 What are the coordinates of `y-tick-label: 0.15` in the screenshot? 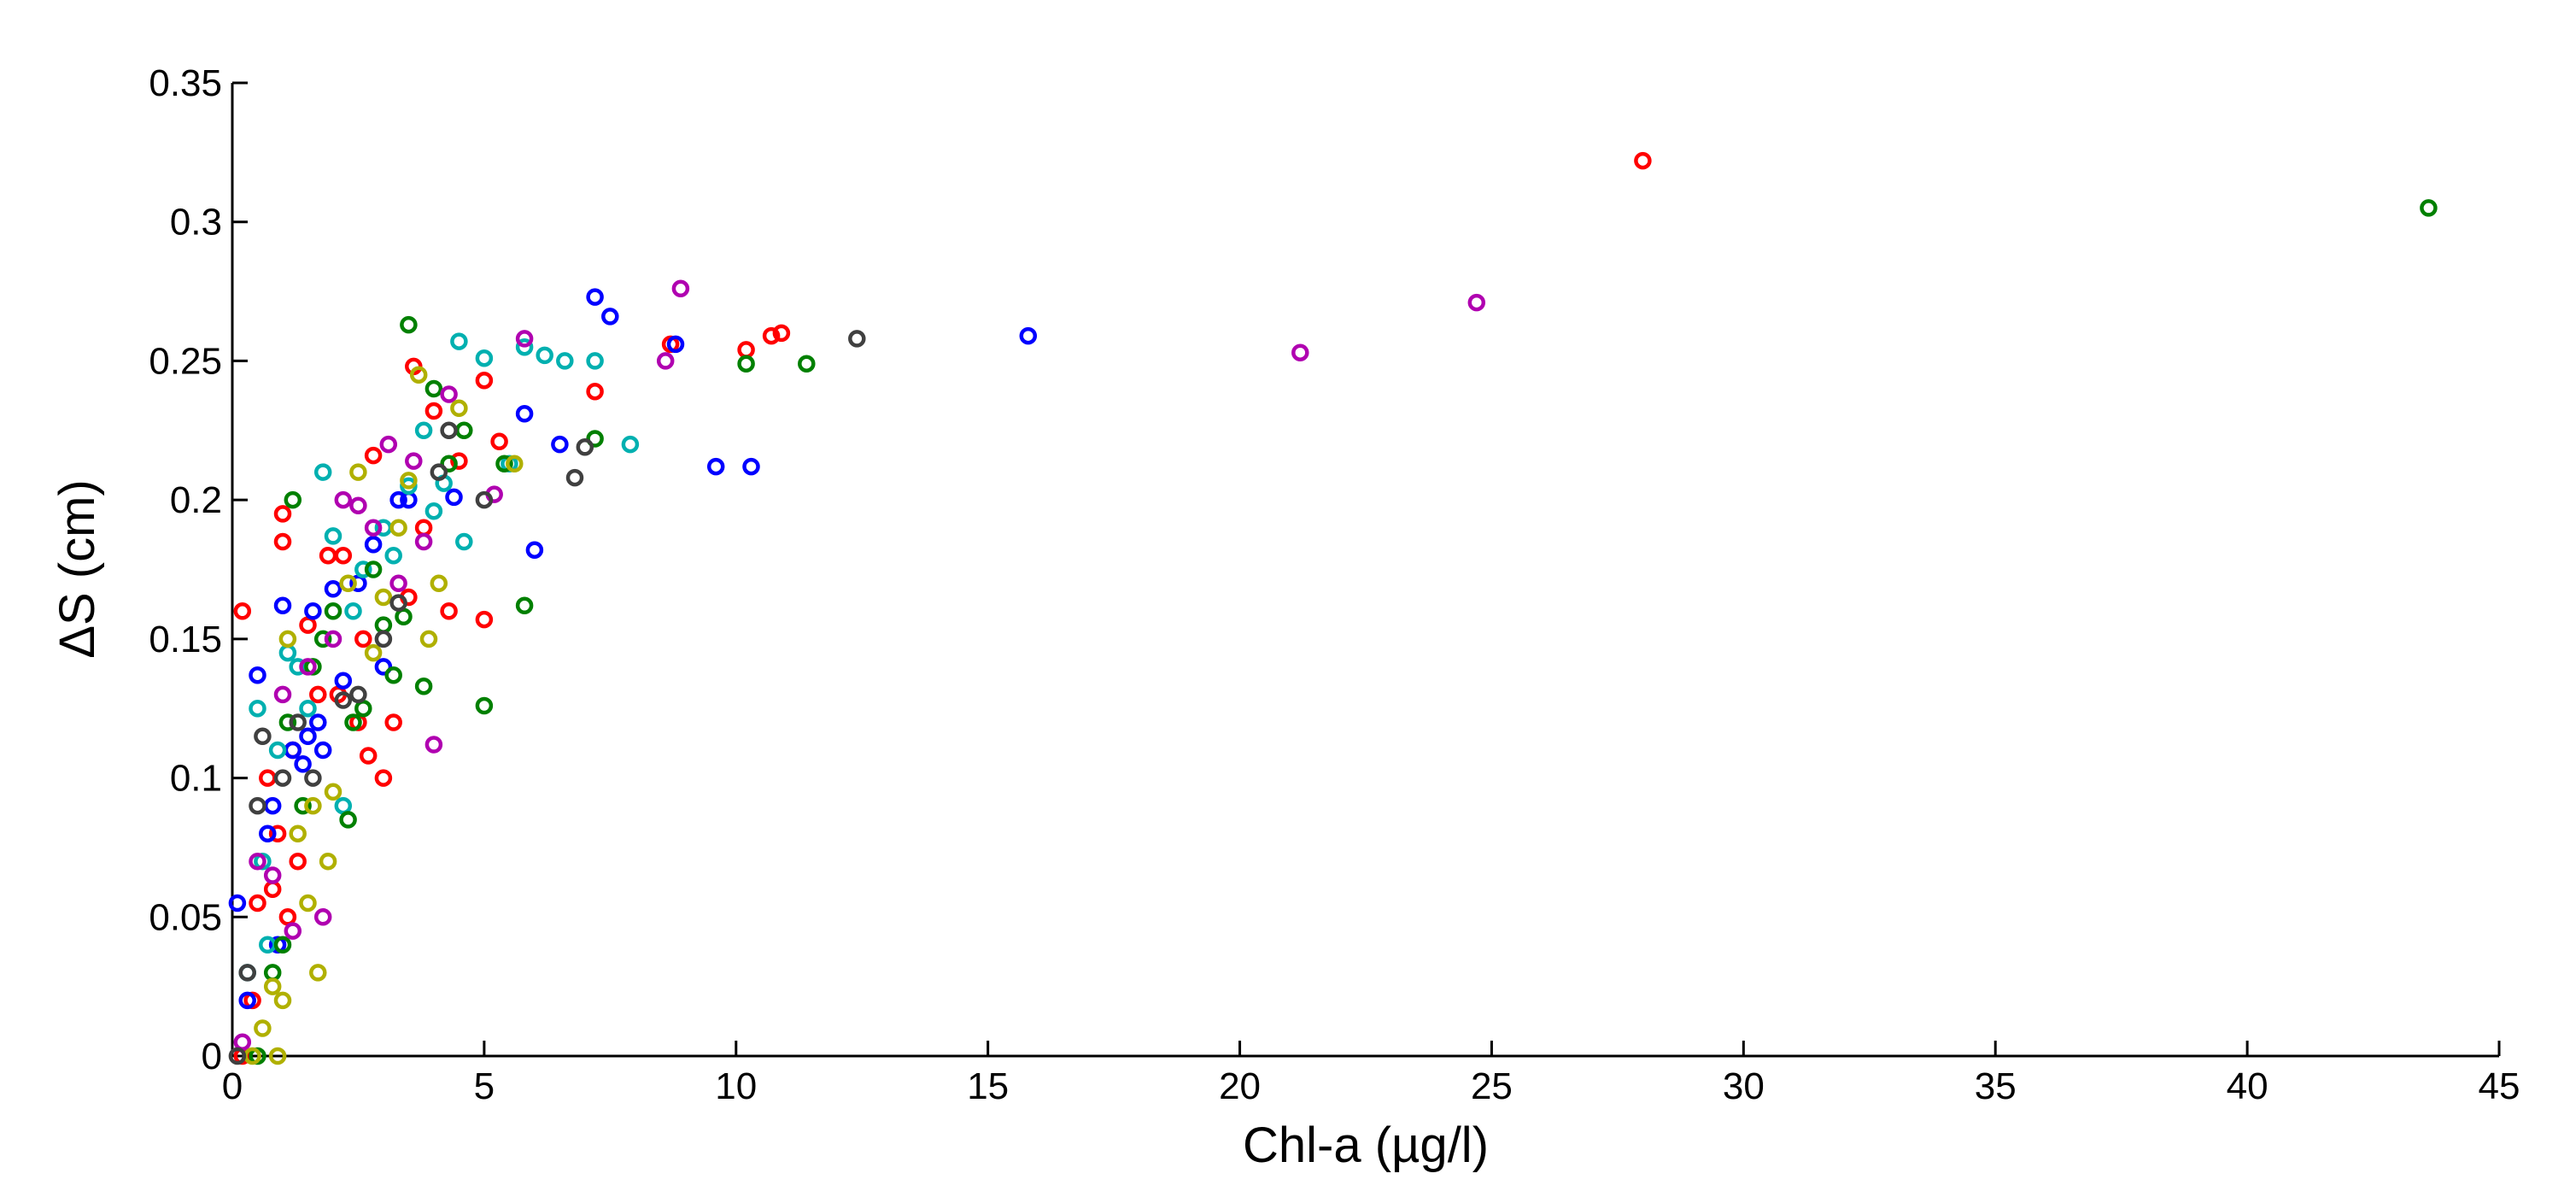 It's located at (185, 639).